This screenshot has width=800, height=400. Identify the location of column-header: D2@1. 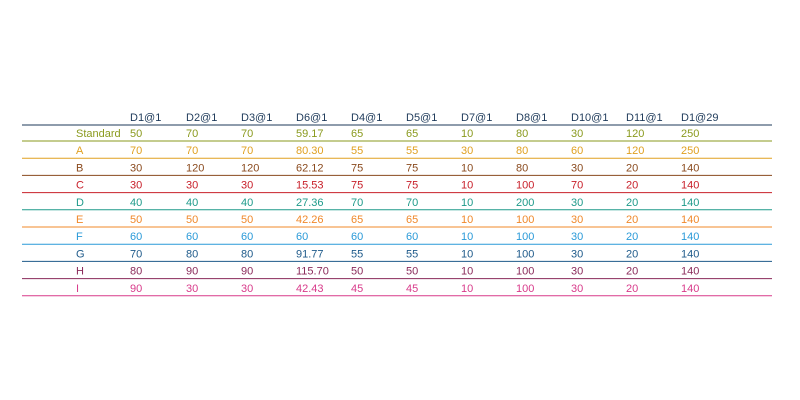
(201, 118).